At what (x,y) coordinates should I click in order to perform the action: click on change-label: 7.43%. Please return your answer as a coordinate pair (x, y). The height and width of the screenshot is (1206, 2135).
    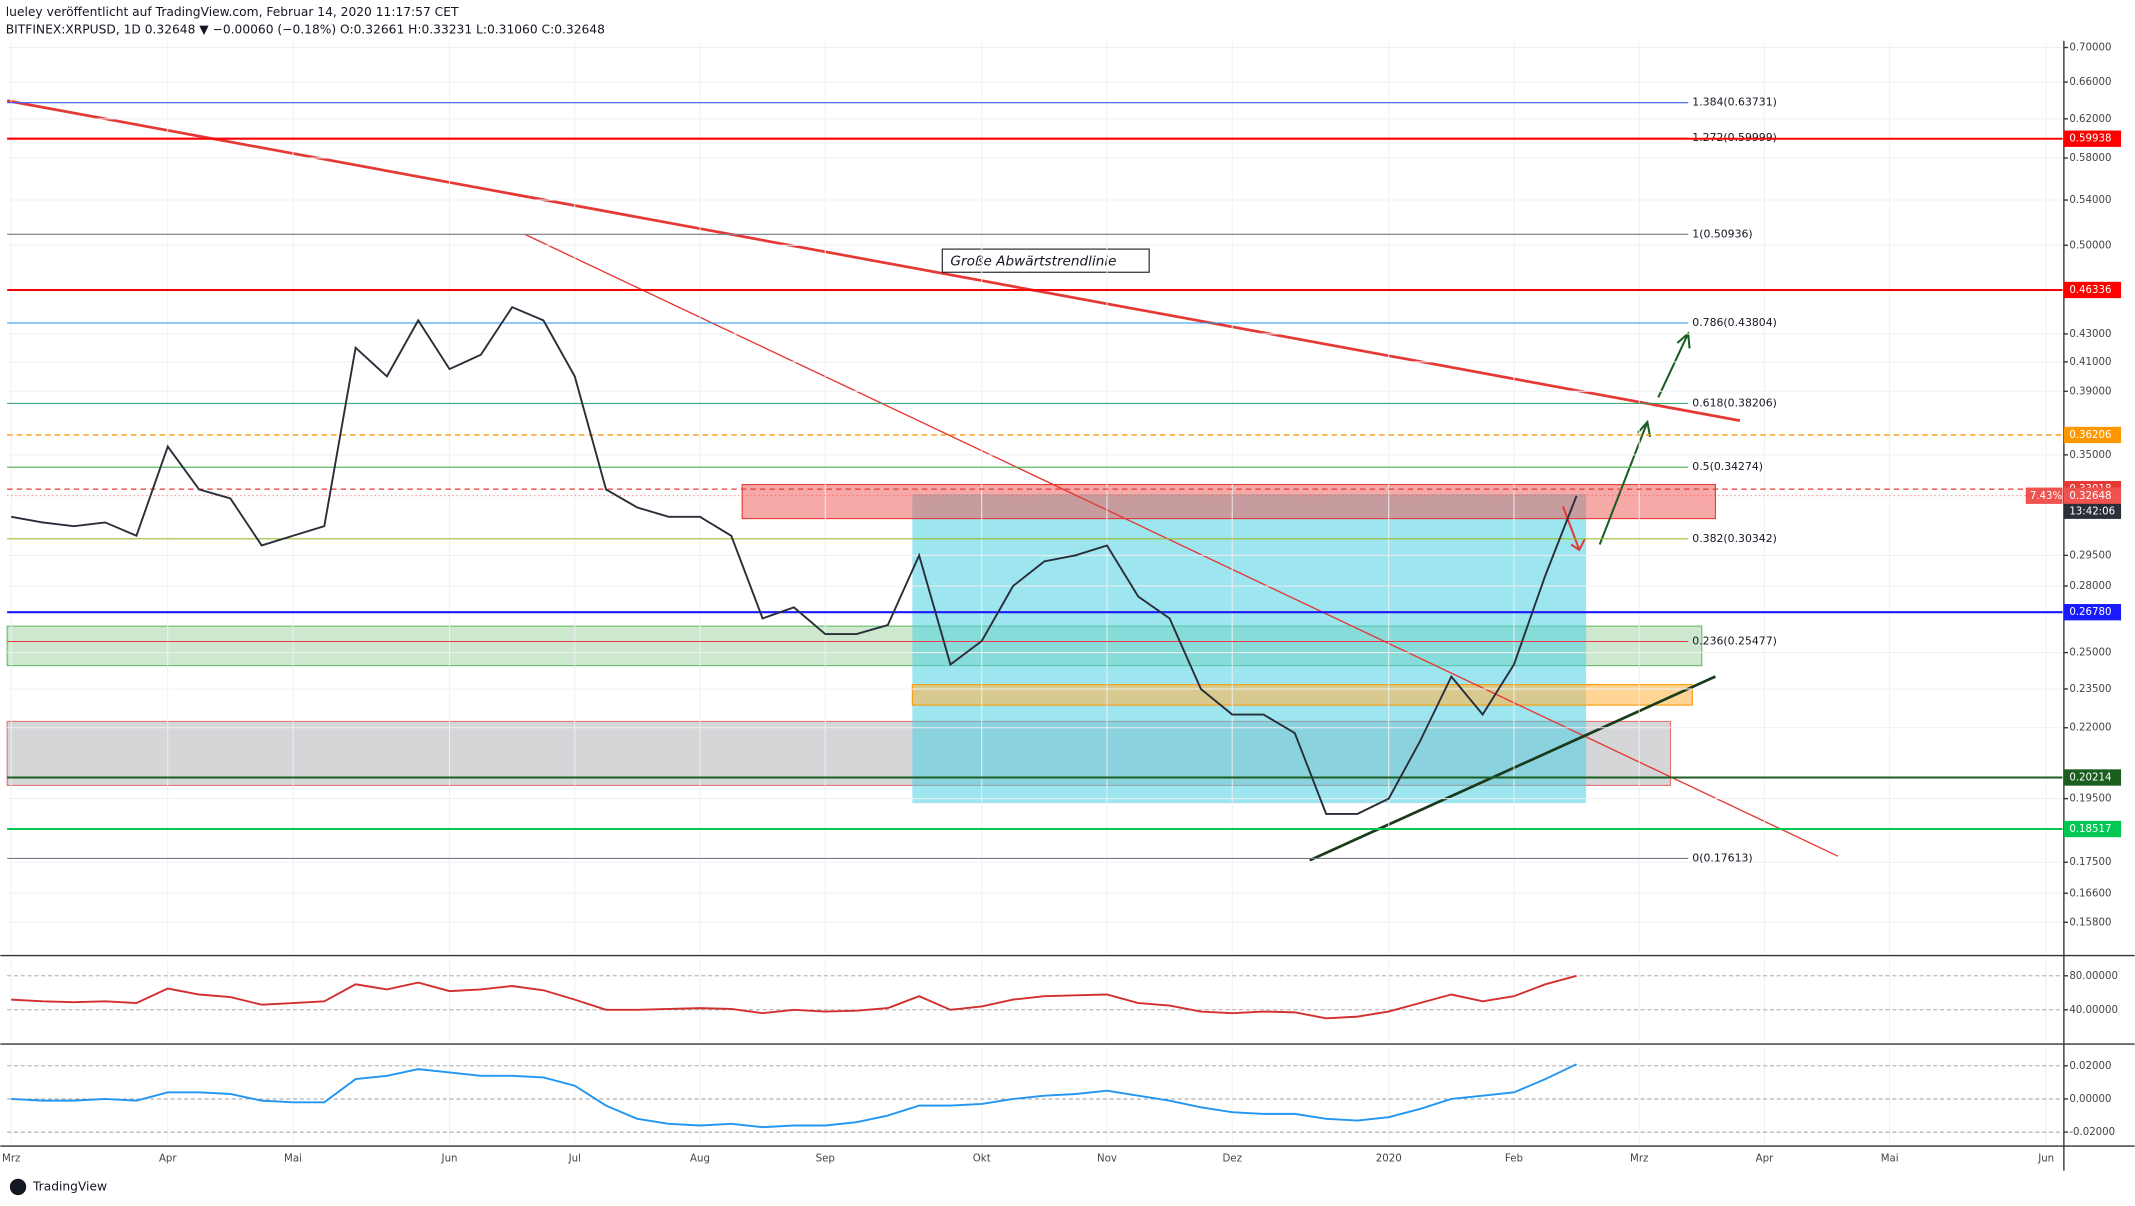
    Looking at the image, I should click on (2046, 496).